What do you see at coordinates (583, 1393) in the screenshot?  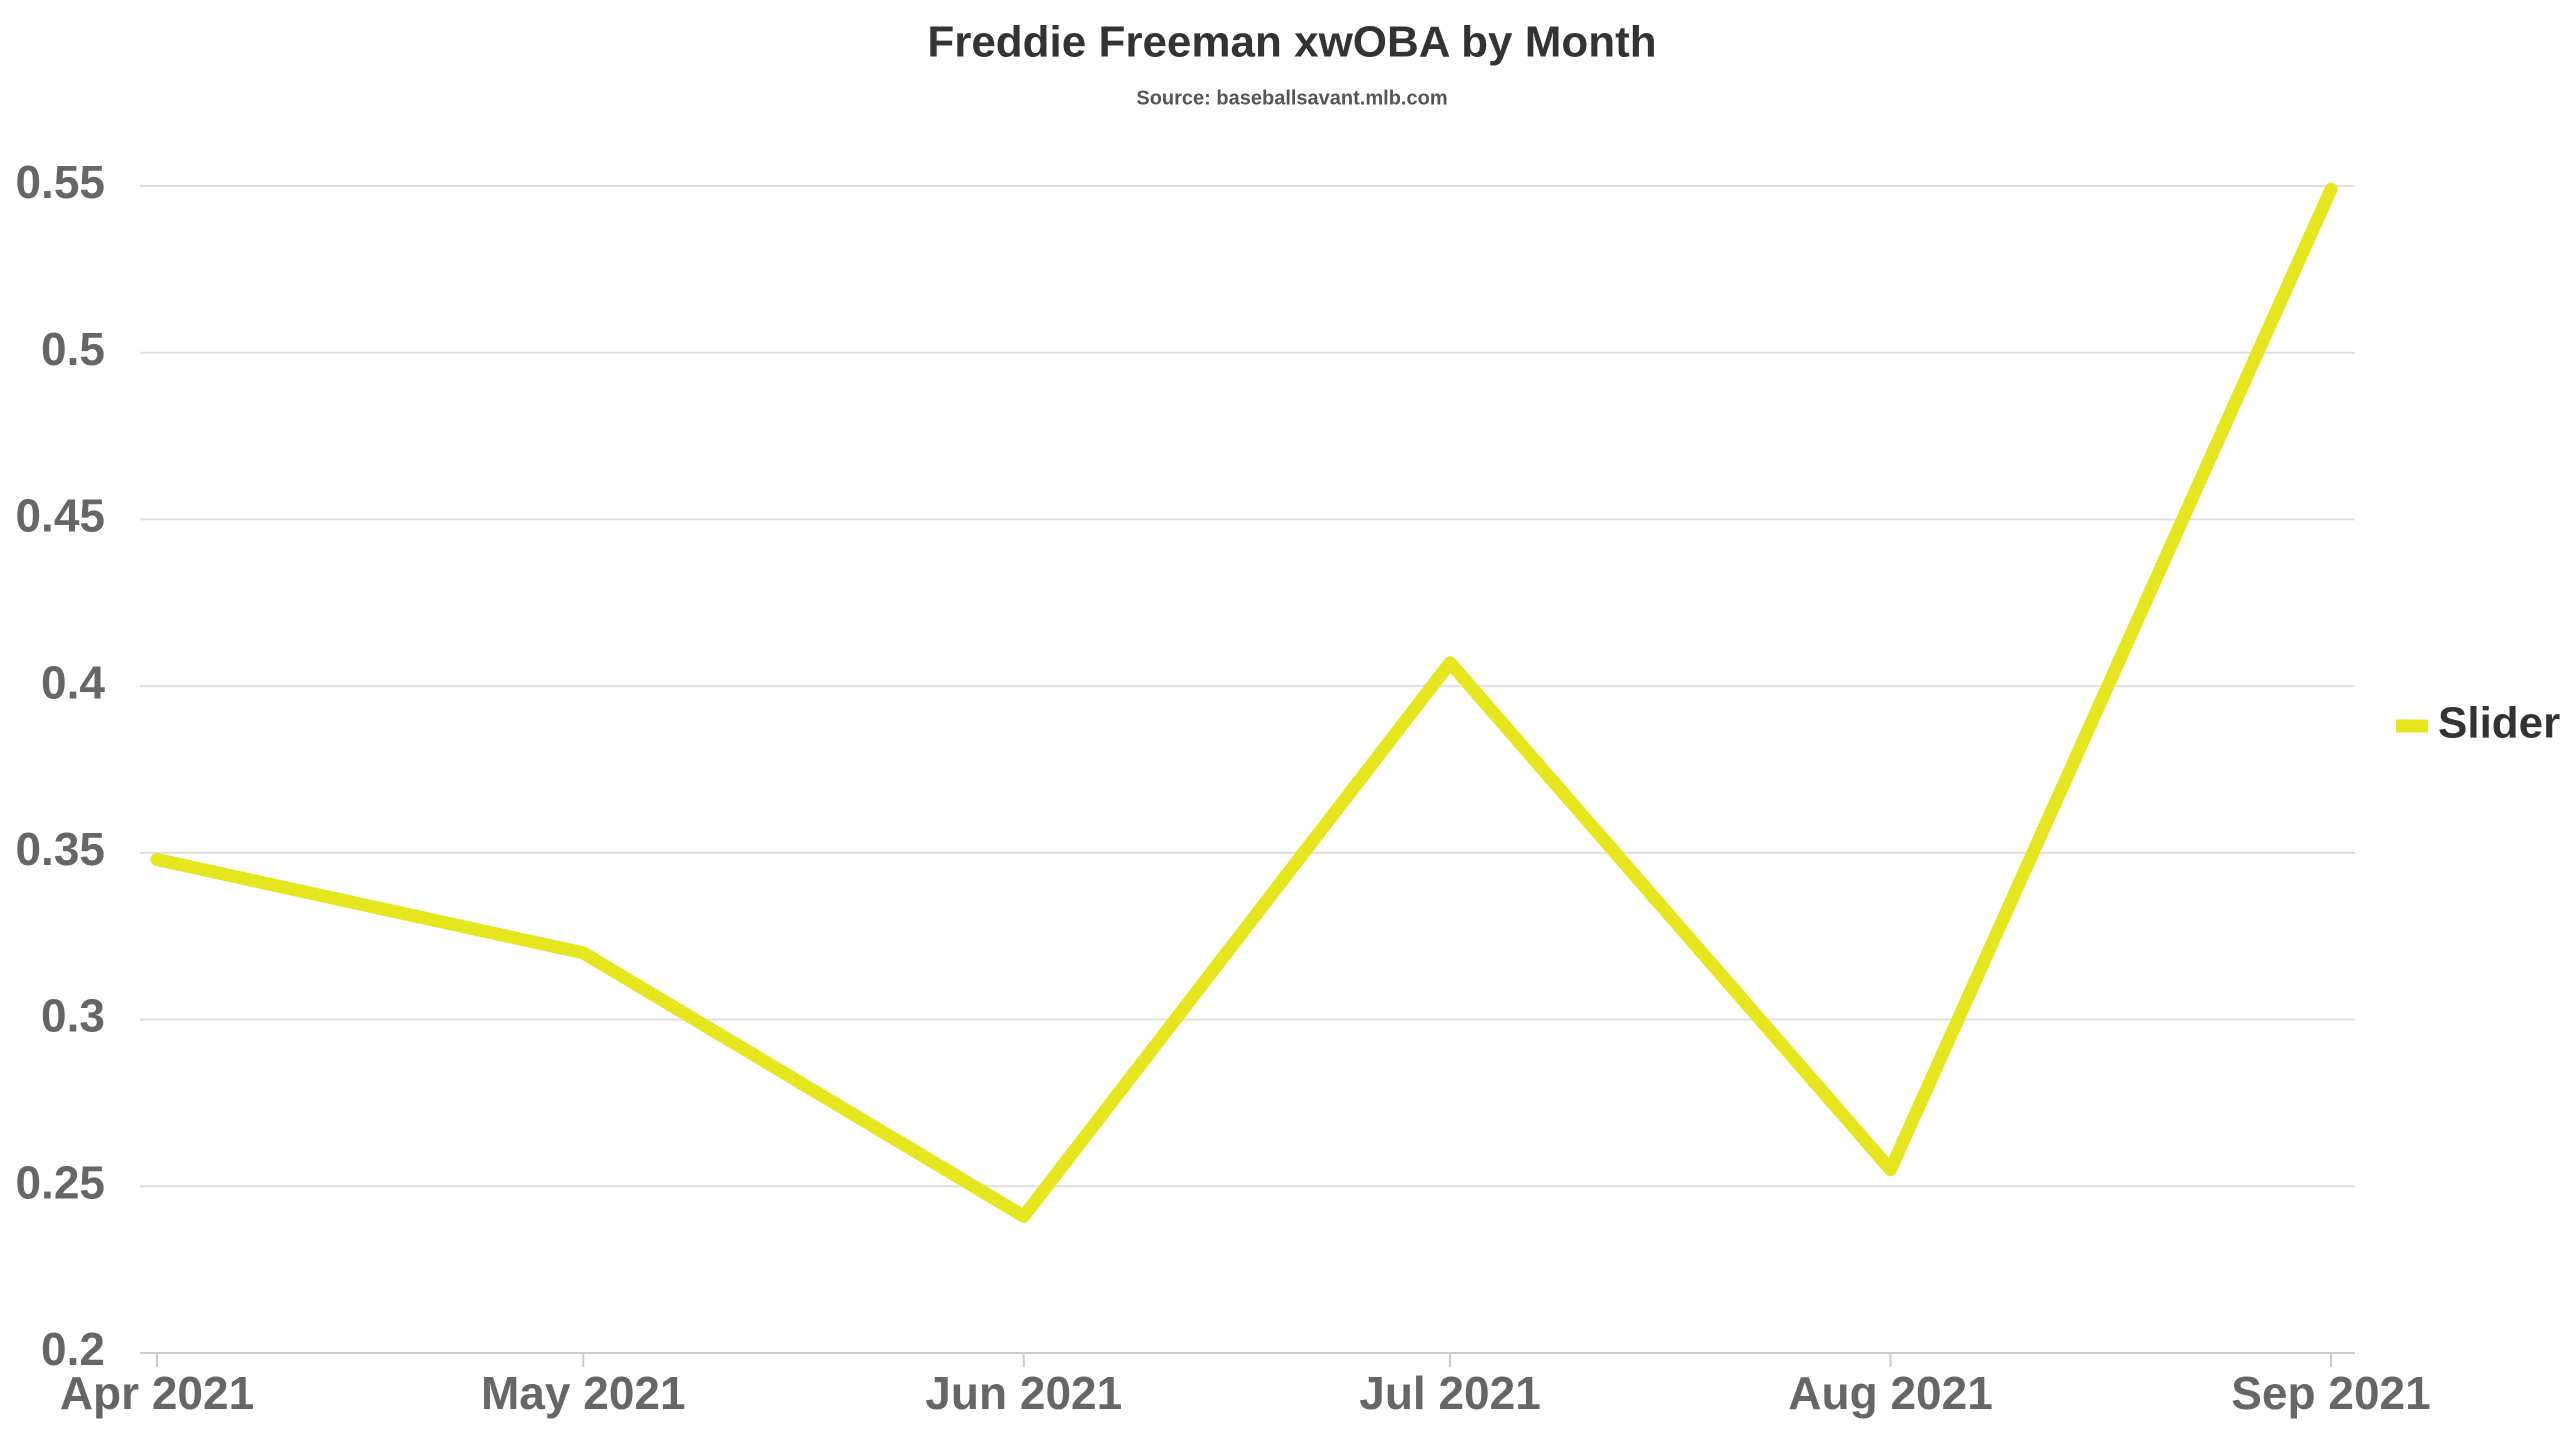 I see `x-tick-label: May 2021` at bounding box center [583, 1393].